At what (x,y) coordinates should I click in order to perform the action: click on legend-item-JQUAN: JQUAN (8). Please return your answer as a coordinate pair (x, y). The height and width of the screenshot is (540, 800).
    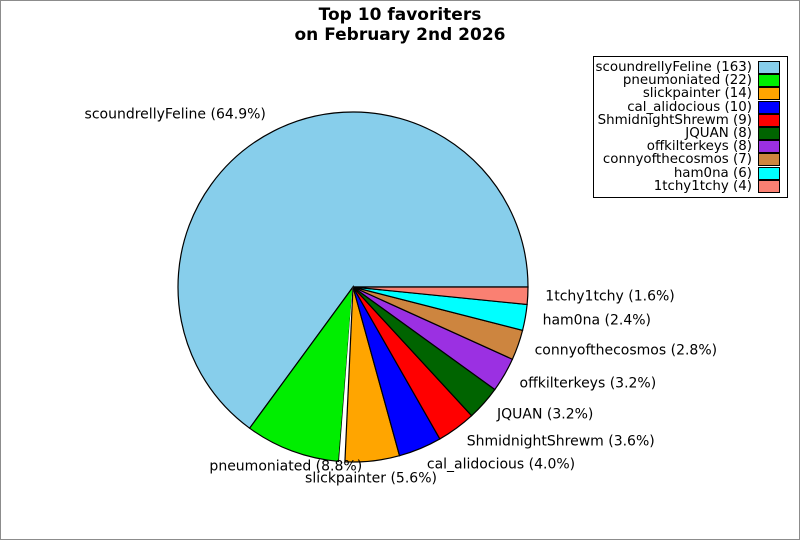
    Looking at the image, I should click on (689, 133).